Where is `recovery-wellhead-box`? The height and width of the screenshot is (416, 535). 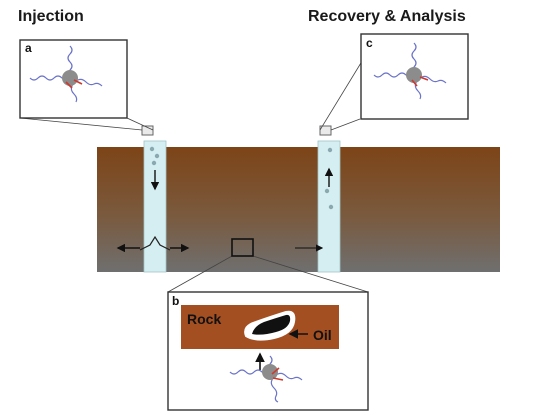
recovery-wellhead-box is located at coordinates (325, 130).